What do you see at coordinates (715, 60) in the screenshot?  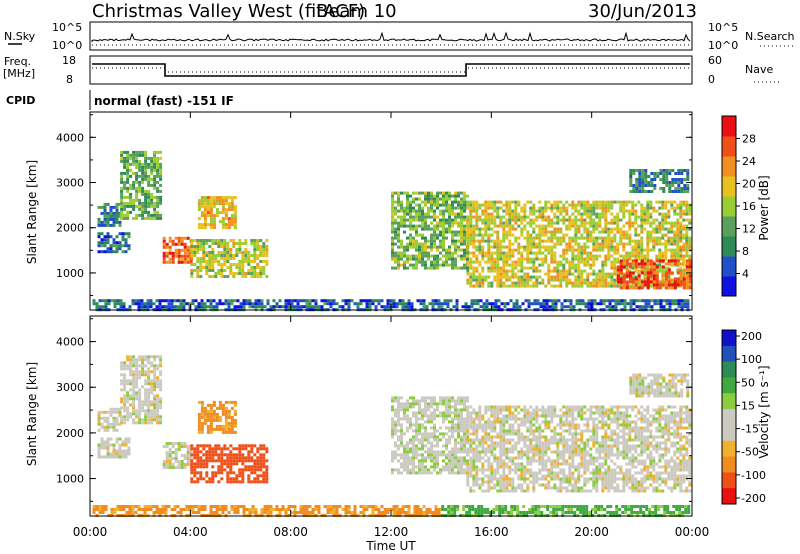 I see `nave-tick-top: 60` at bounding box center [715, 60].